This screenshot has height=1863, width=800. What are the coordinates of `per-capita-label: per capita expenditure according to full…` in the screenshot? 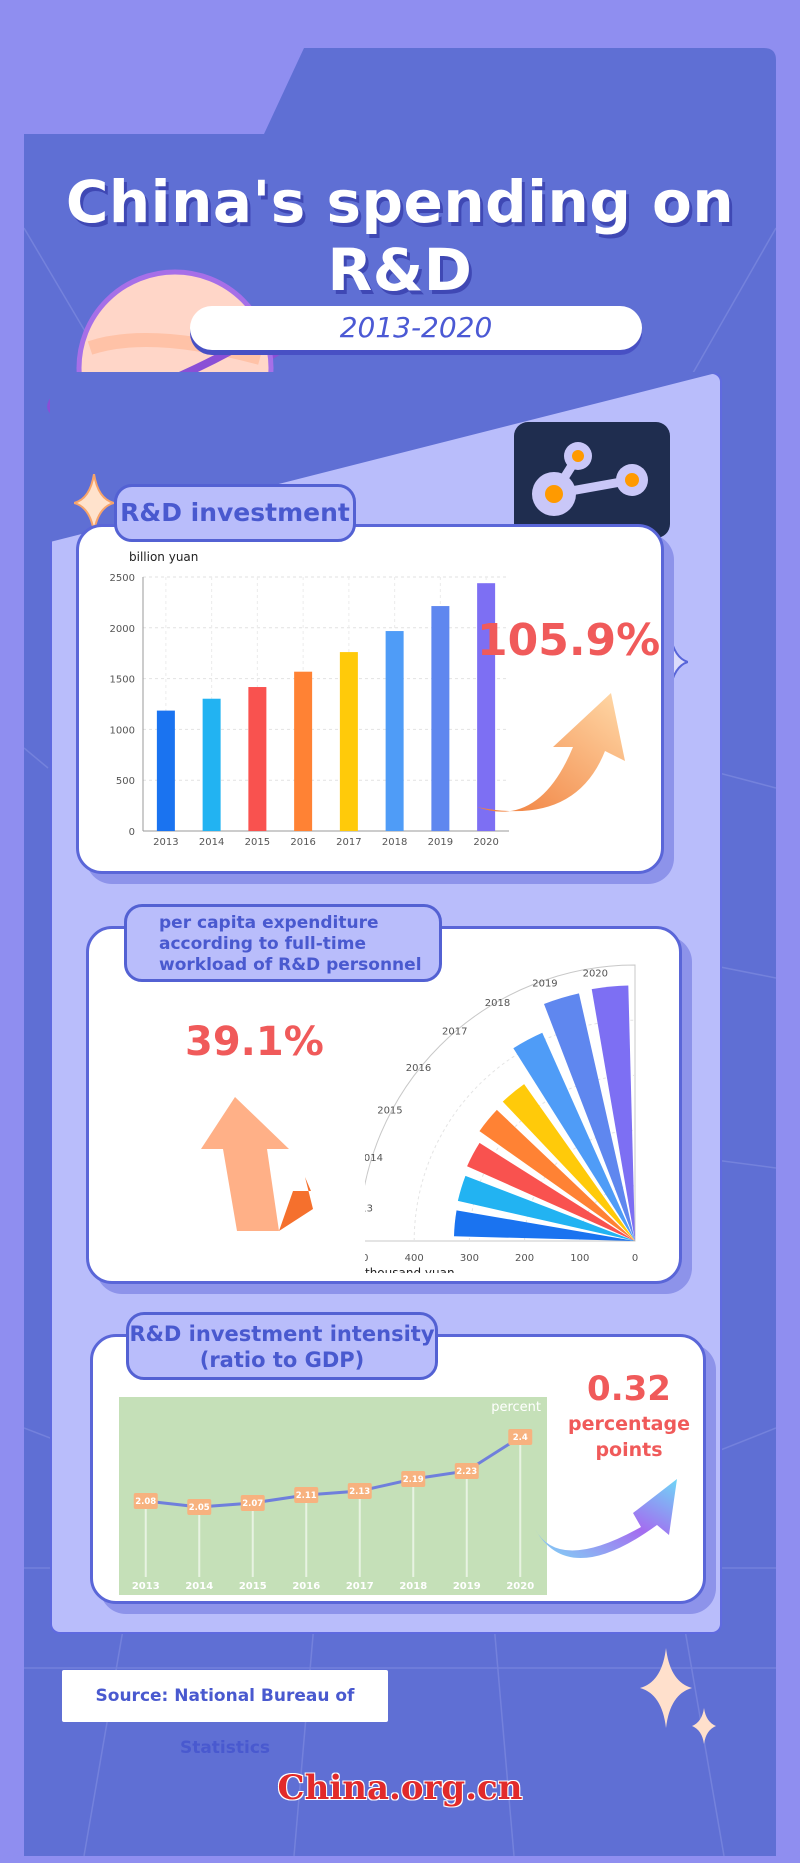 It's located at (283, 943).